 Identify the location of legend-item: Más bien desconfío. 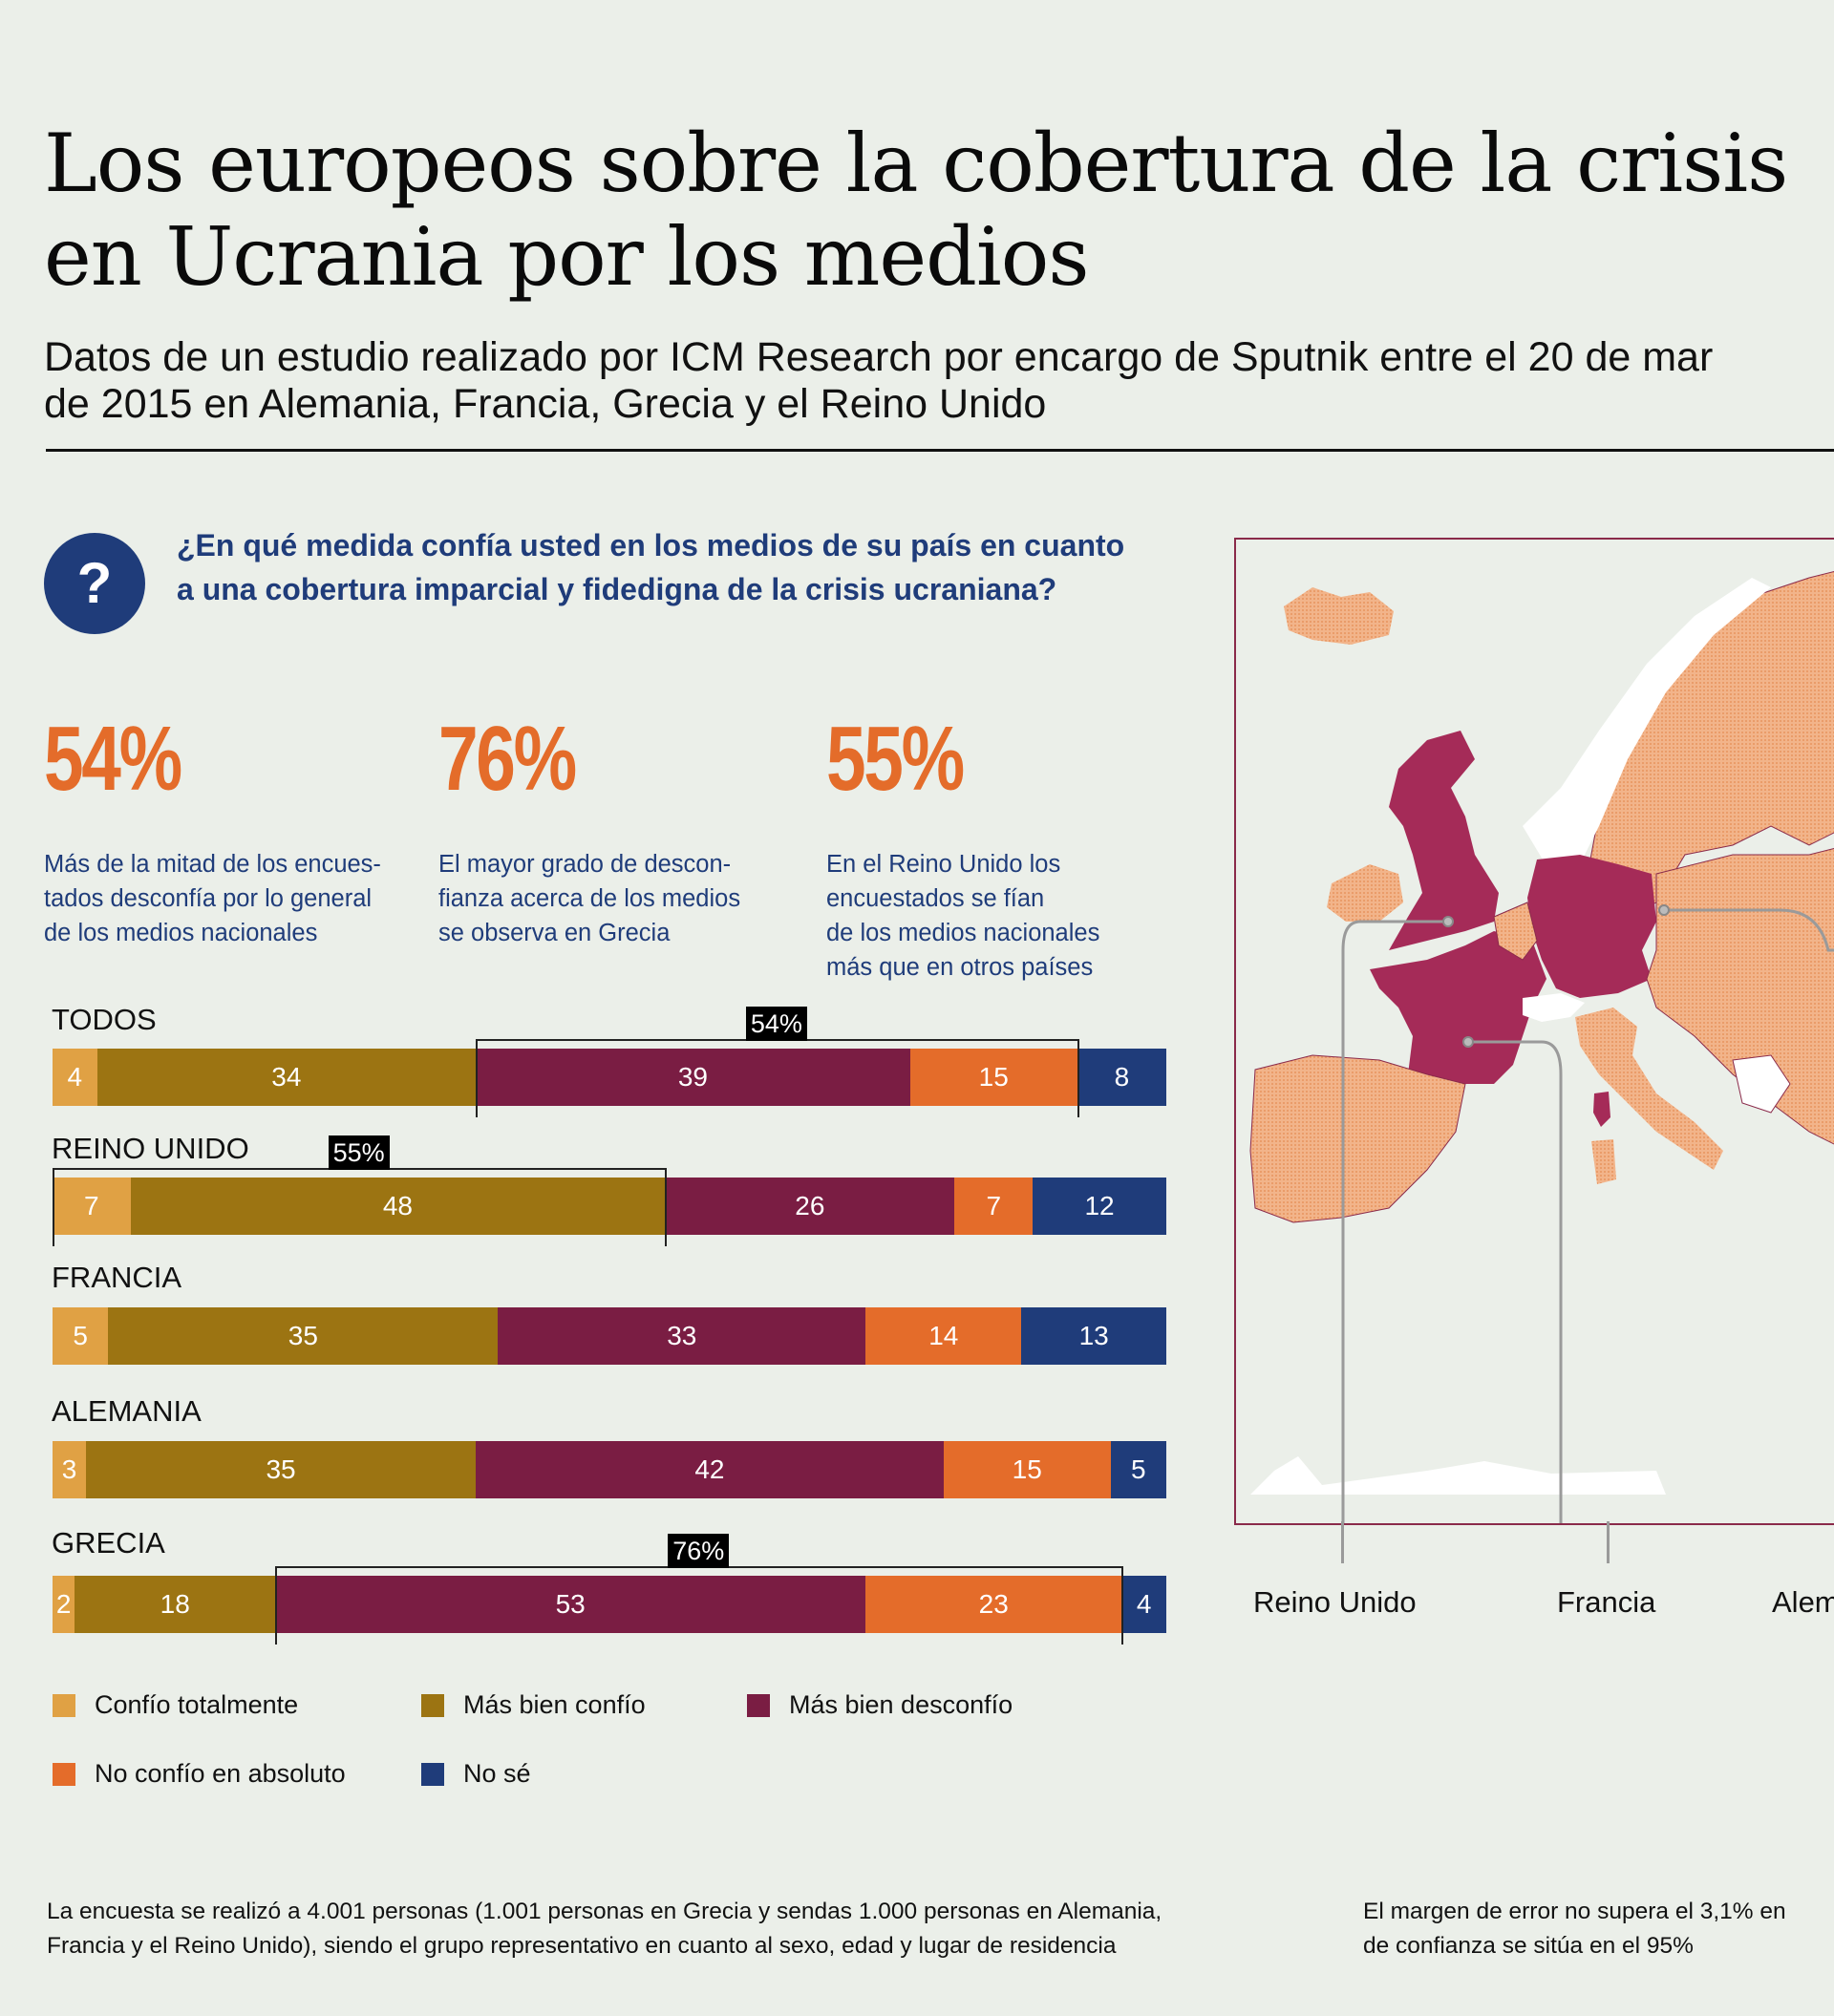
(880, 1705).